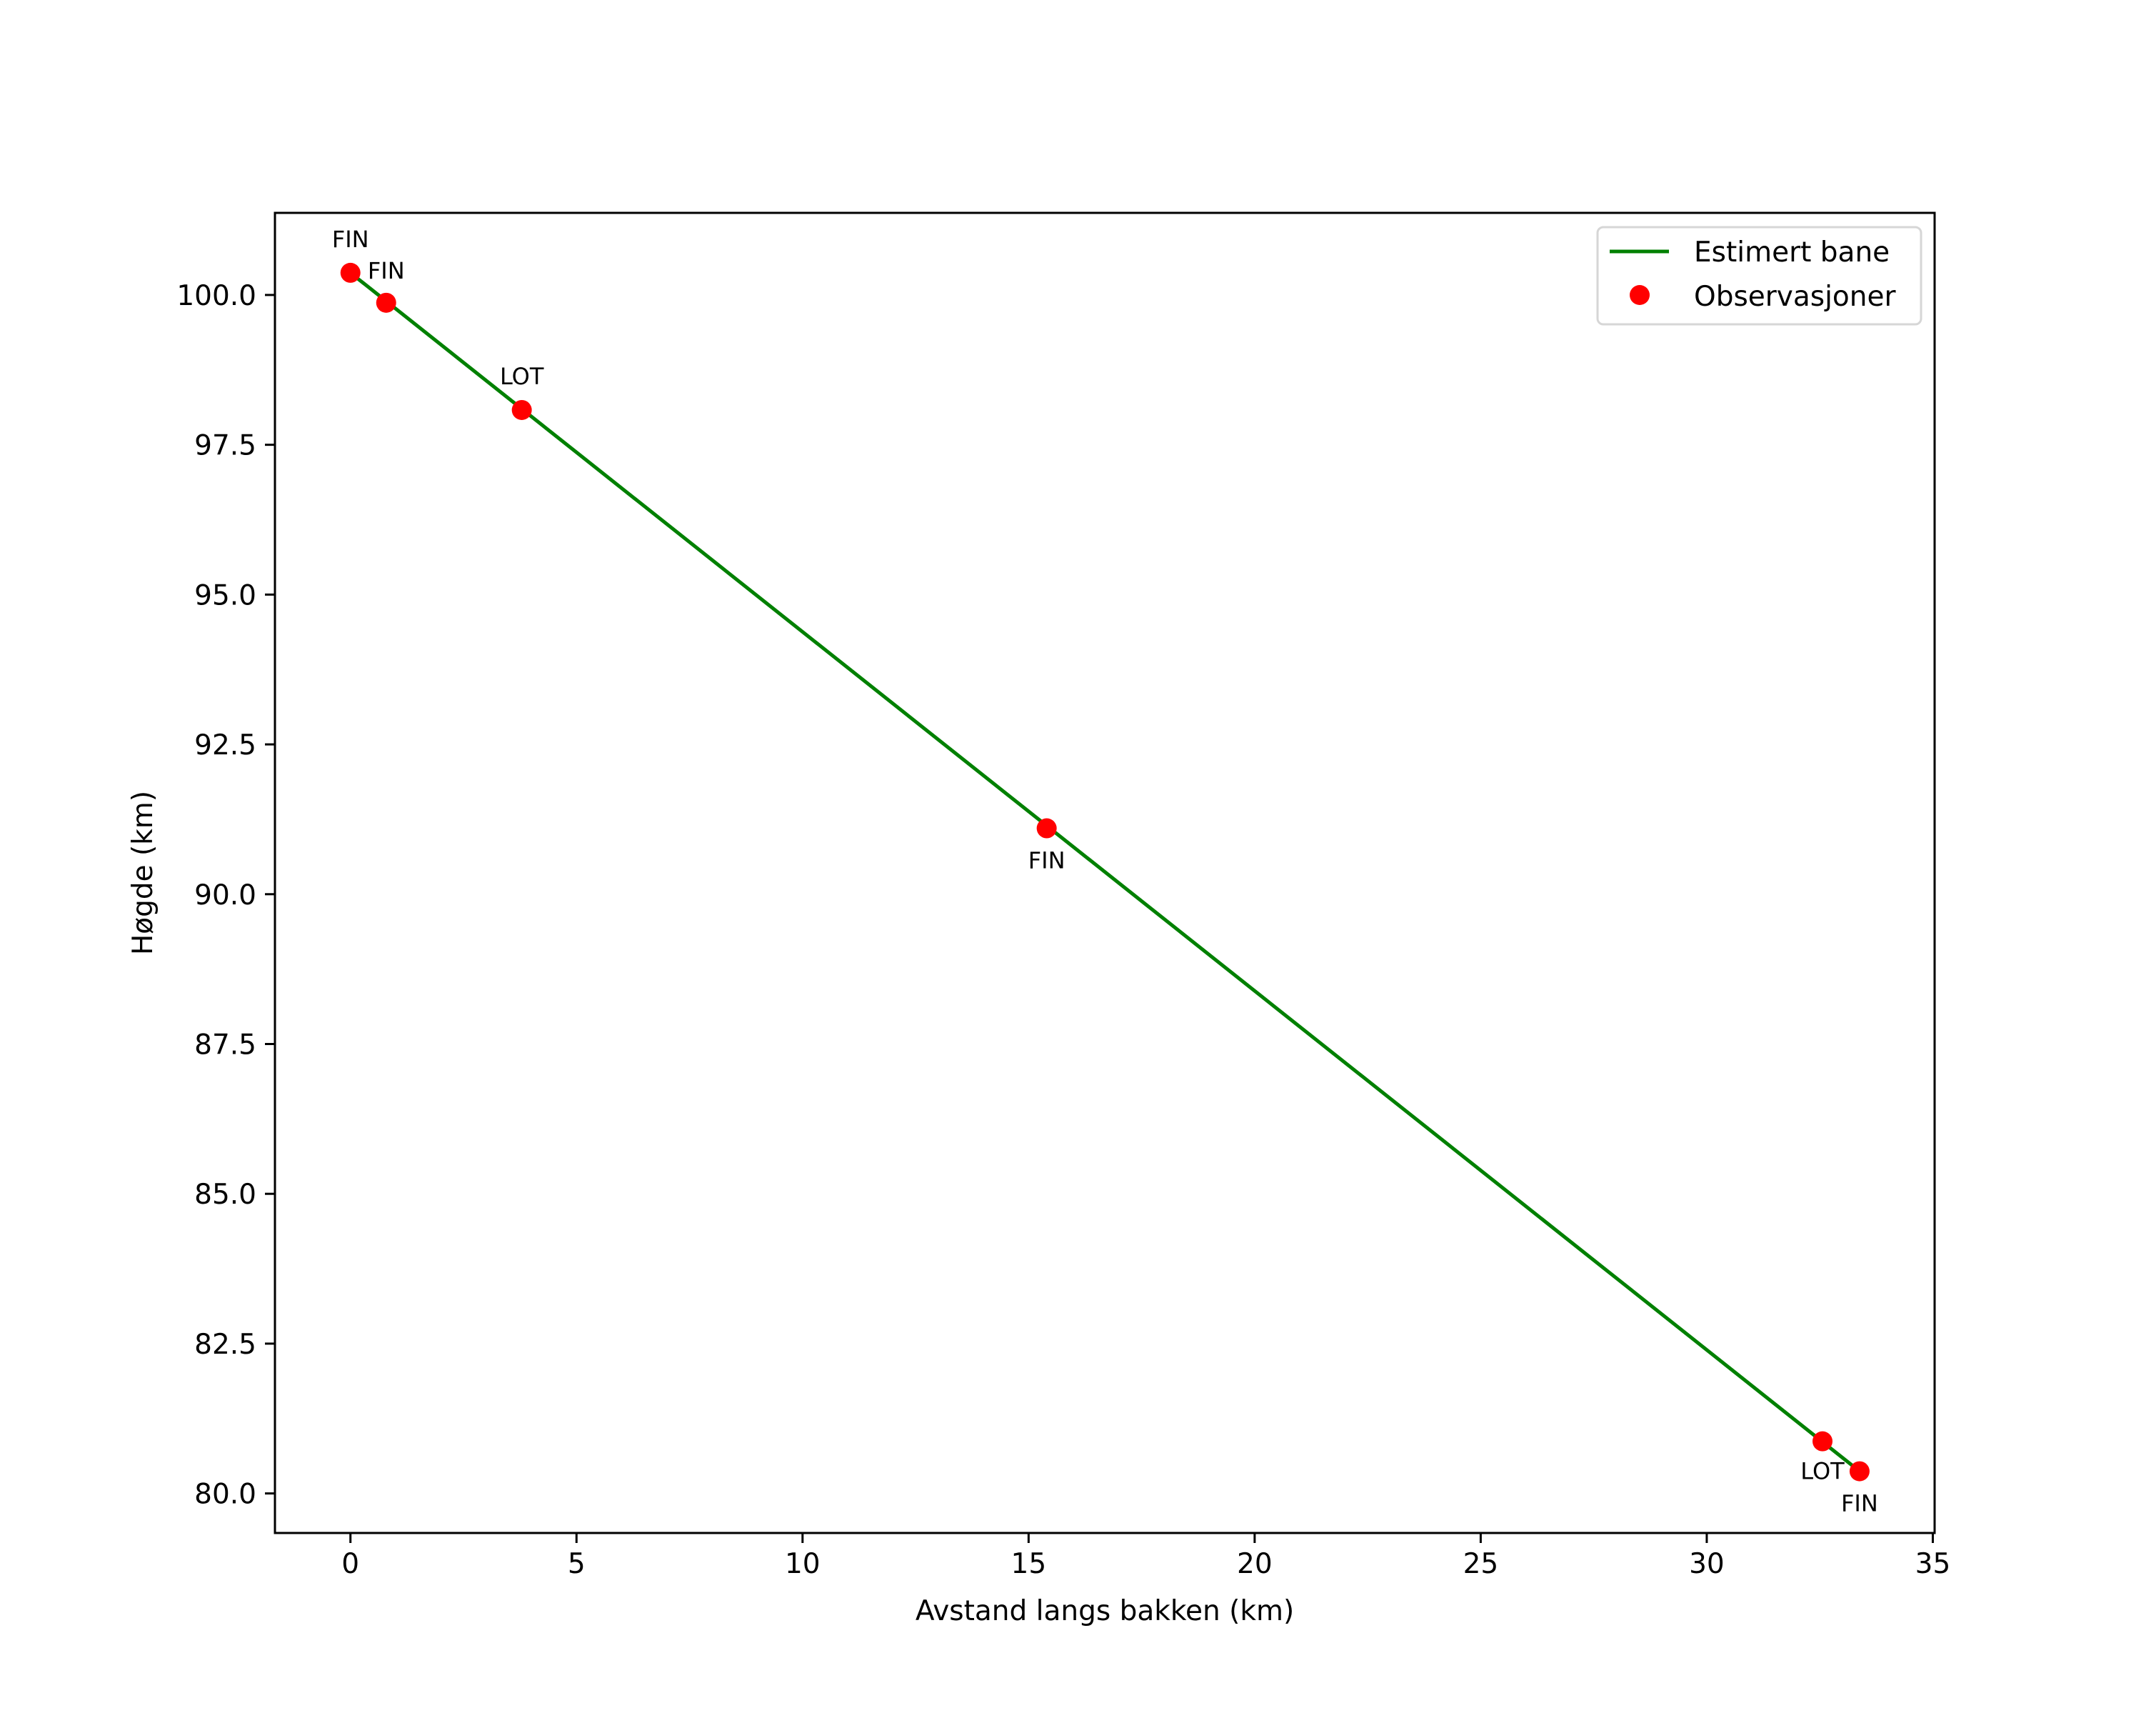 The image size is (2156, 1728). I want to click on legend-frame, so click(1759, 276).